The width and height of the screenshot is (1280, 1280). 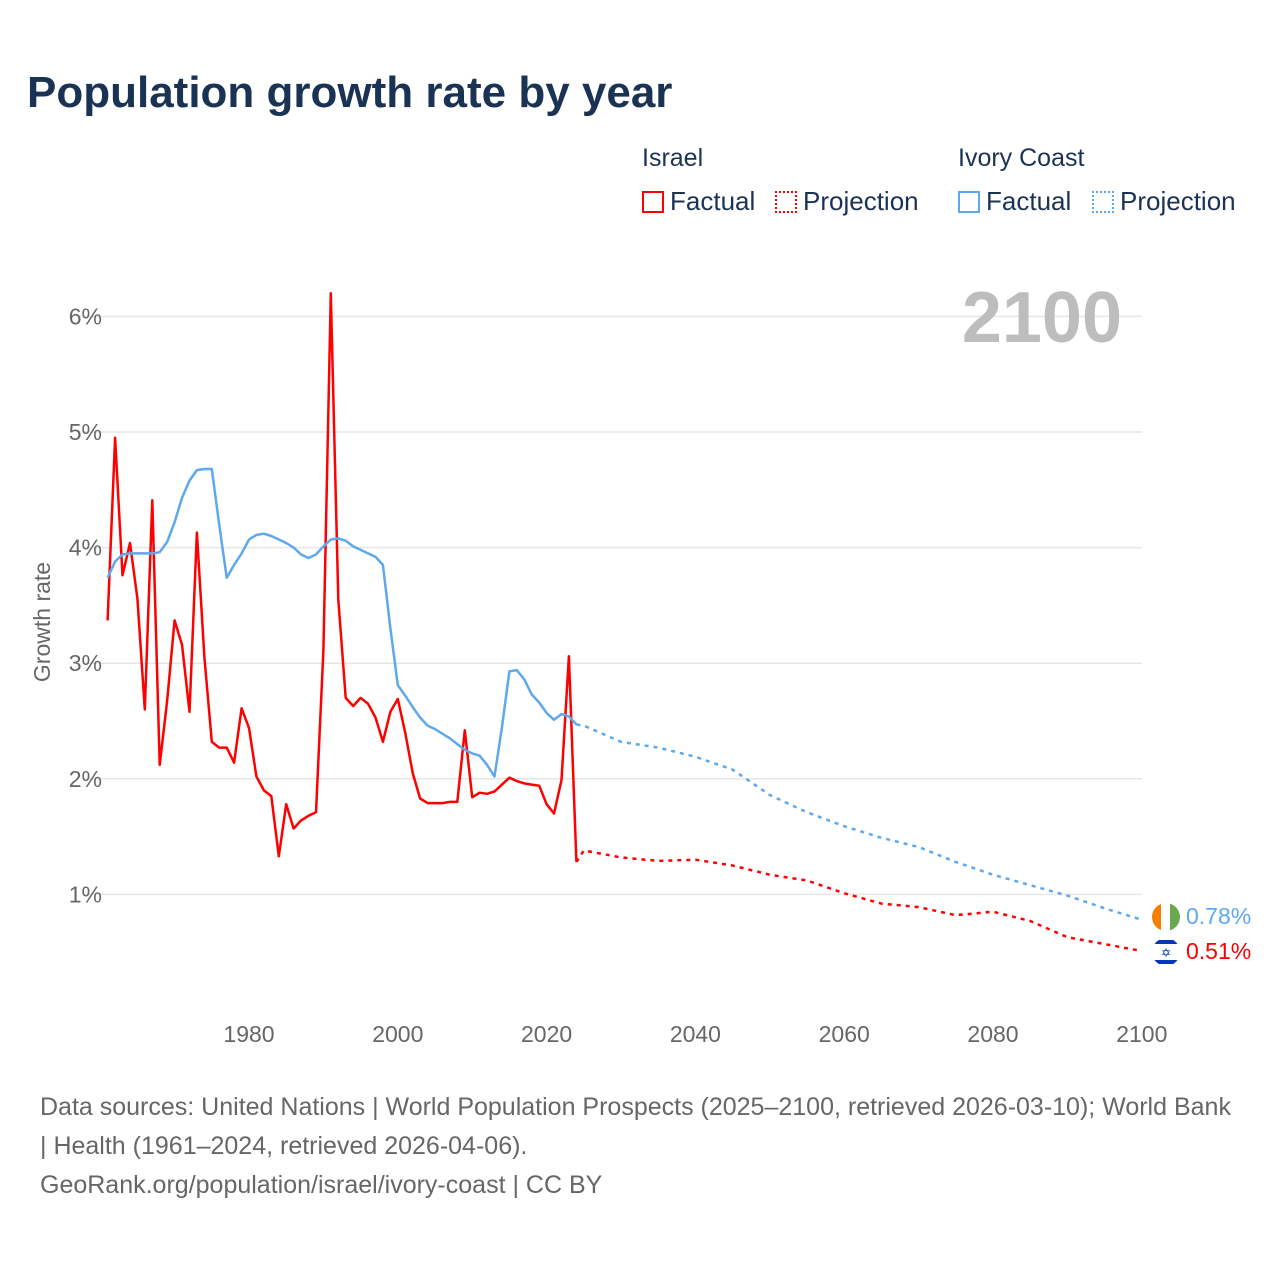 I want to click on x-tick-label: 2020, so click(x=546, y=1034).